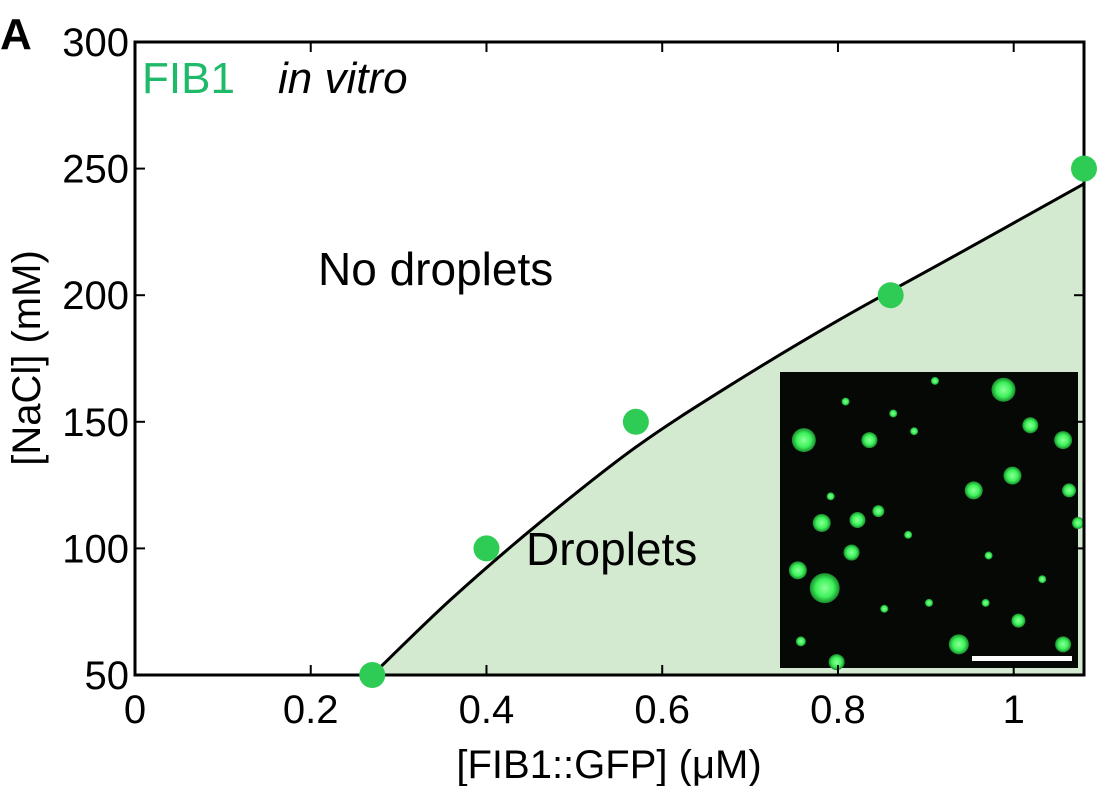 This screenshot has height=786, width=1104. Describe the element at coordinates (611, 549) in the screenshot. I see `region-label-droplets: Droplets` at that location.